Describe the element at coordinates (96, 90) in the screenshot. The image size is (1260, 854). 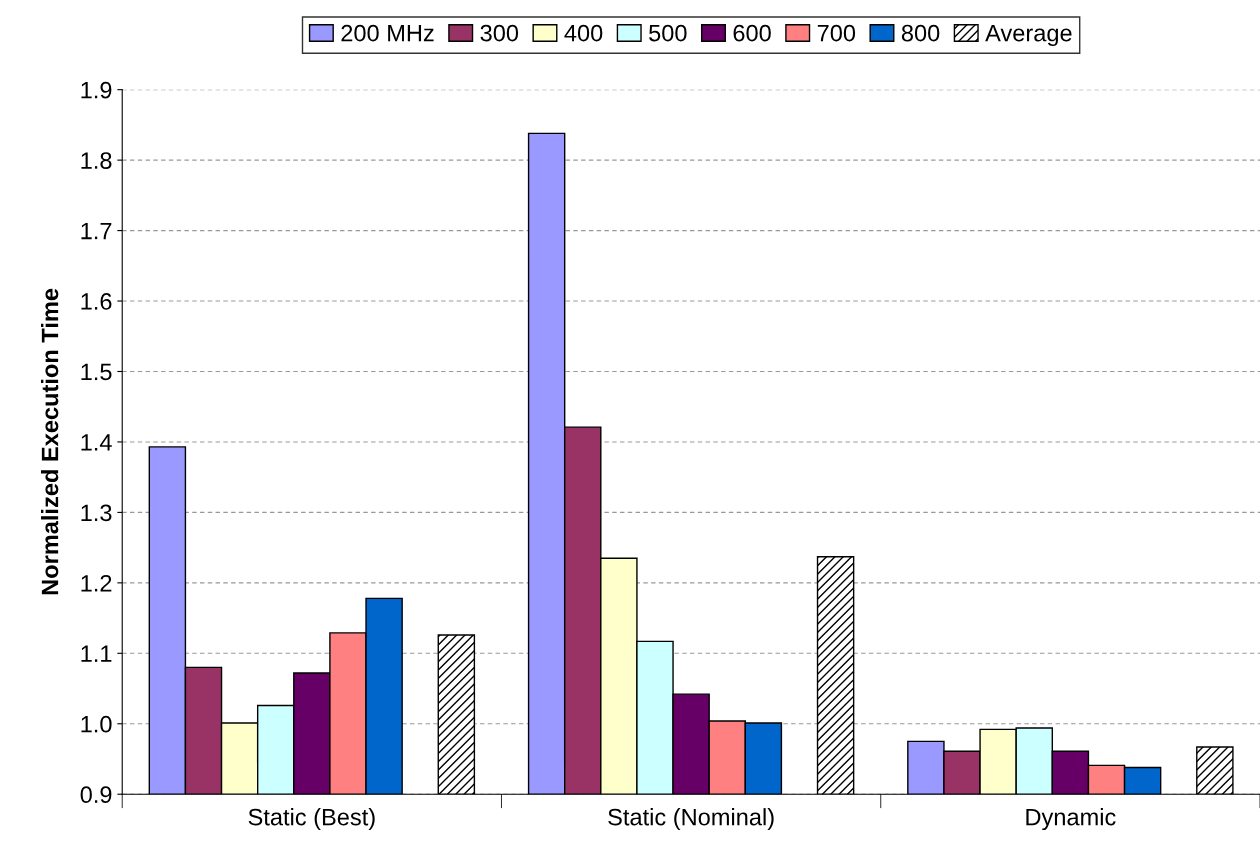
I see `y-tick-label: 1.9` at that location.